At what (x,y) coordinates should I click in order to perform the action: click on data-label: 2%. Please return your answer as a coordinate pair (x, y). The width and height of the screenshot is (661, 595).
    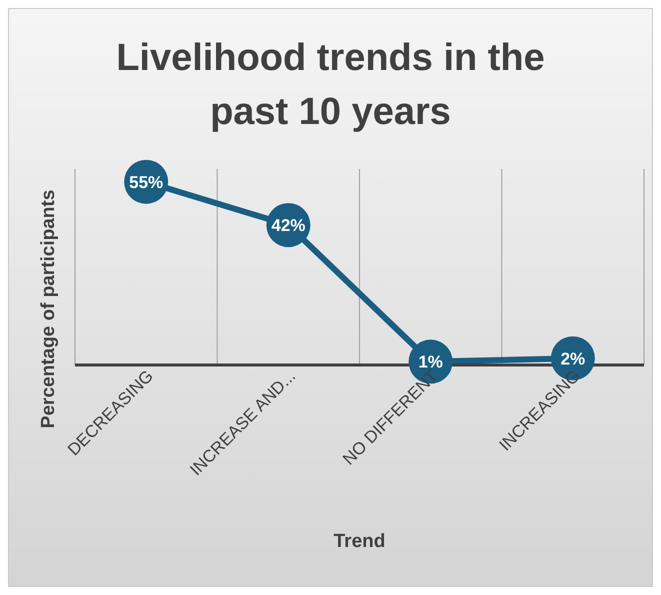
    Looking at the image, I should click on (573, 358).